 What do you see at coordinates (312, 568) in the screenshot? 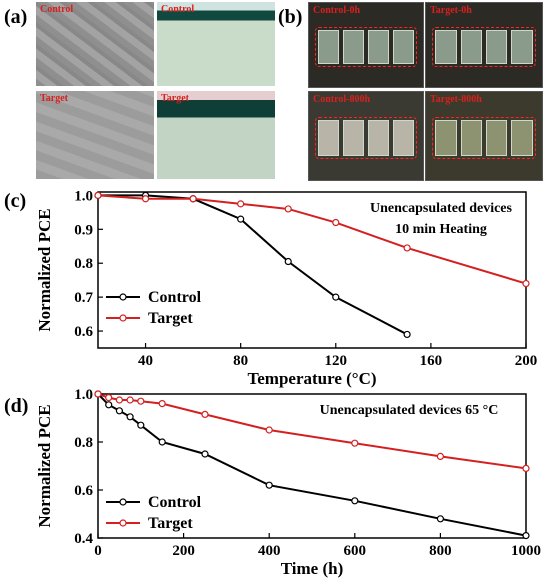
I see `x-axis-label: Time (h)` at bounding box center [312, 568].